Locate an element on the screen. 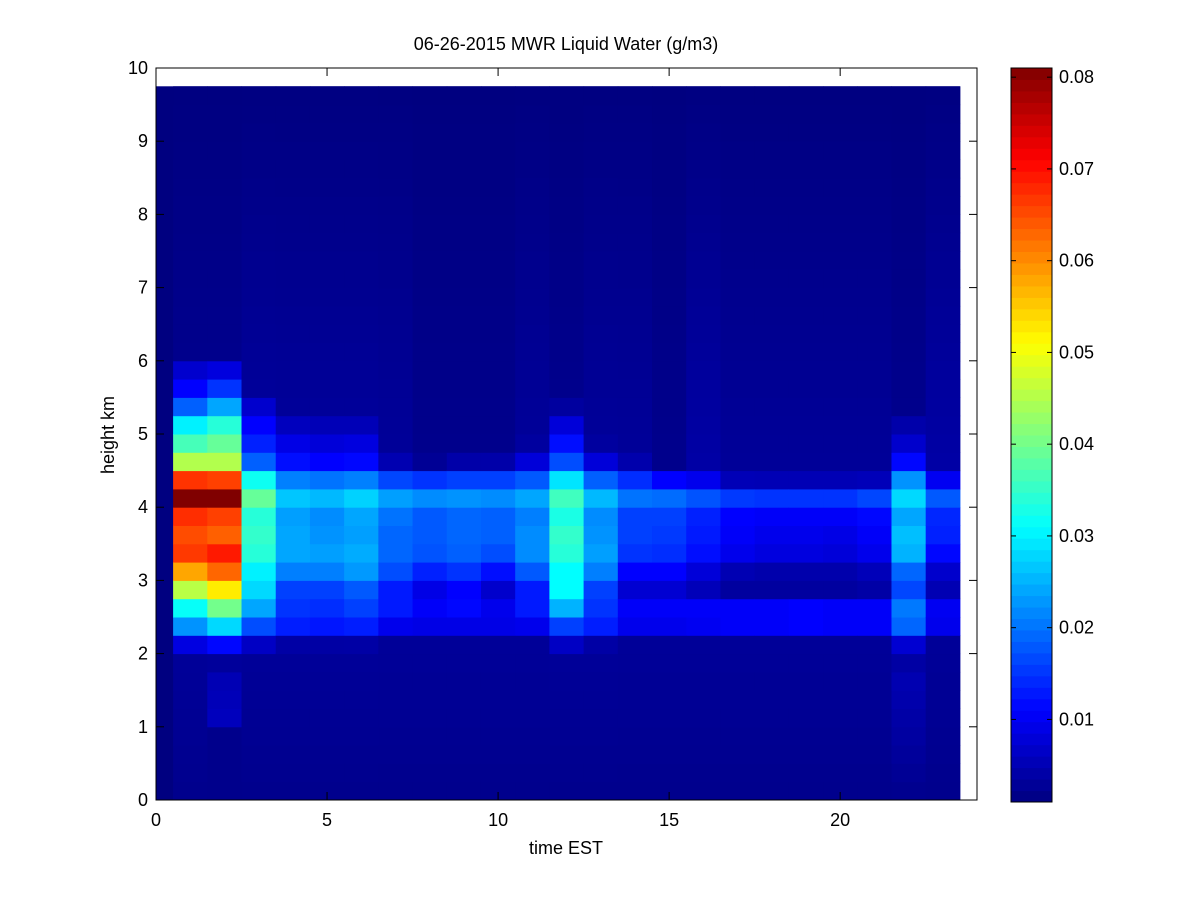 This screenshot has width=1200, height=900. y-tick-label: 1 is located at coordinates (143, 727).